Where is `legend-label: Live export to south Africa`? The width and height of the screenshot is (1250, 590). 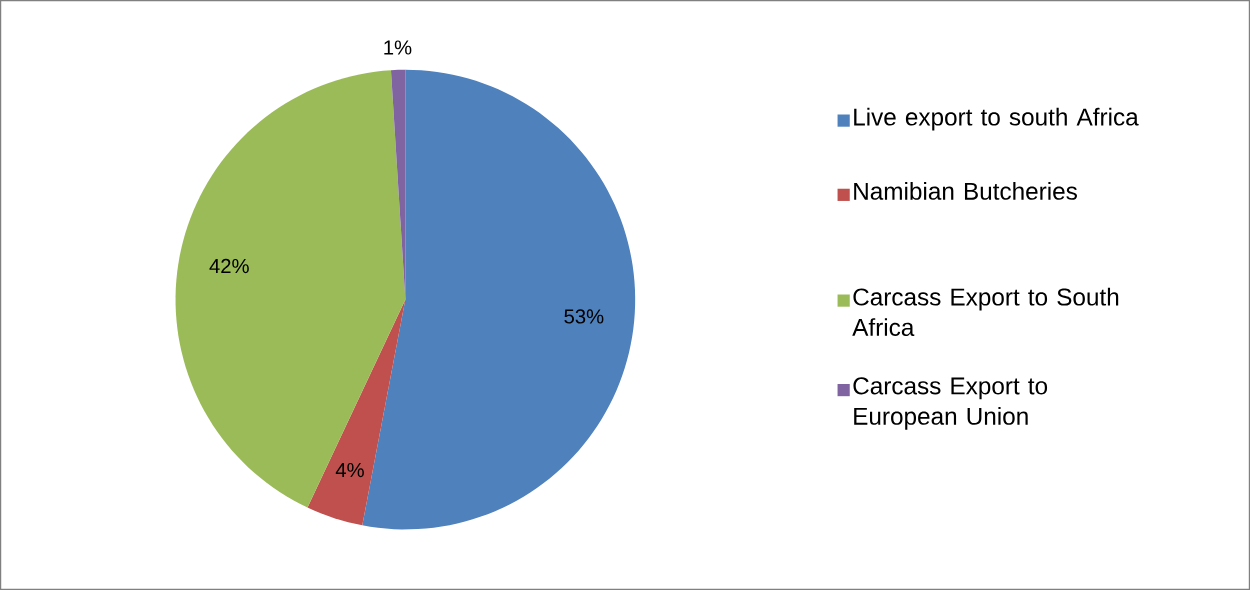 legend-label: Live export to south Africa is located at coordinates (996, 119).